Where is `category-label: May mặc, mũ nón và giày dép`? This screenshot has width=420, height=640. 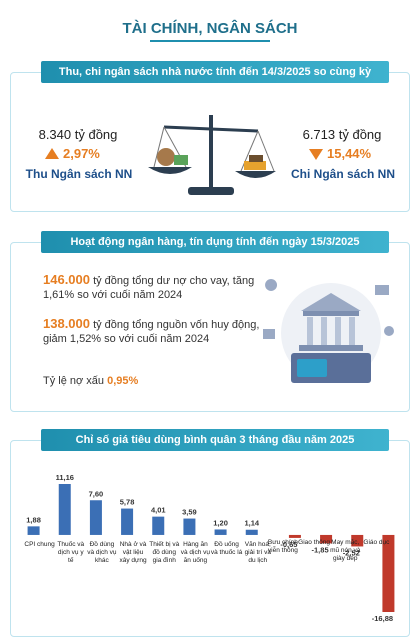
category-label: May mặc, mũ nón và giày dép is located at coordinates (345, 550).